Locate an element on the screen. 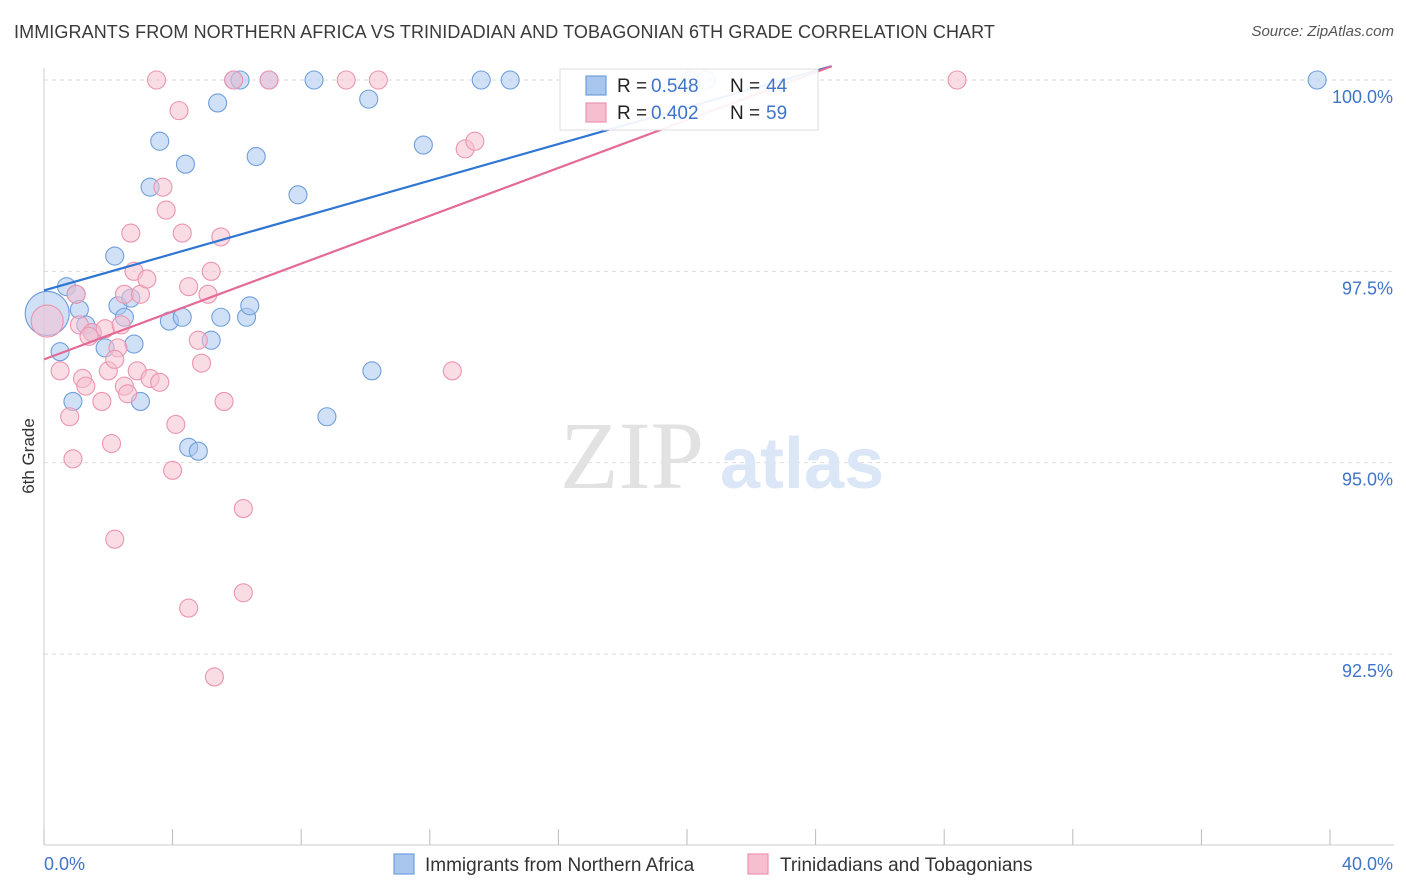 The width and height of the screenshot is (1406, 892). legend-swatch-pink is located at coordinates (758, 864).